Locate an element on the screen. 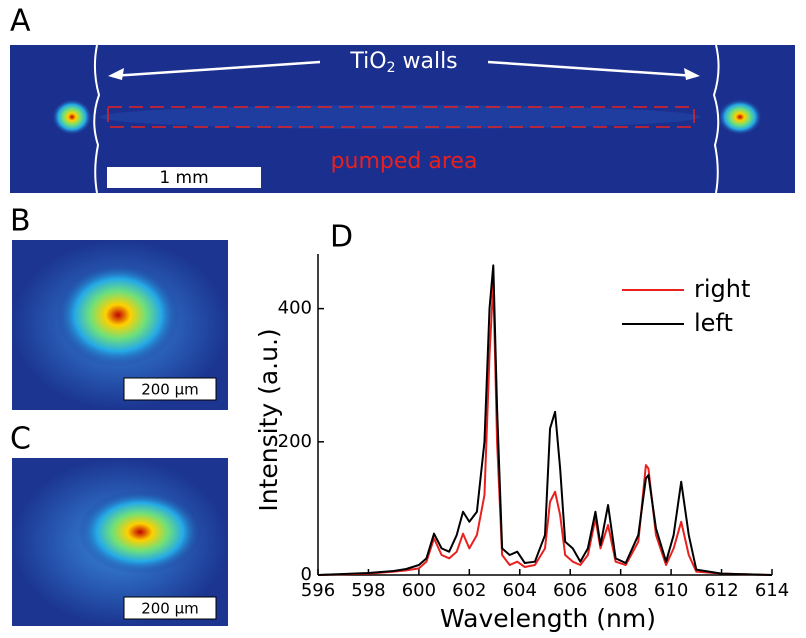  y-axis-label: Intensity (a.u.) is located at coordinates (268, 419).